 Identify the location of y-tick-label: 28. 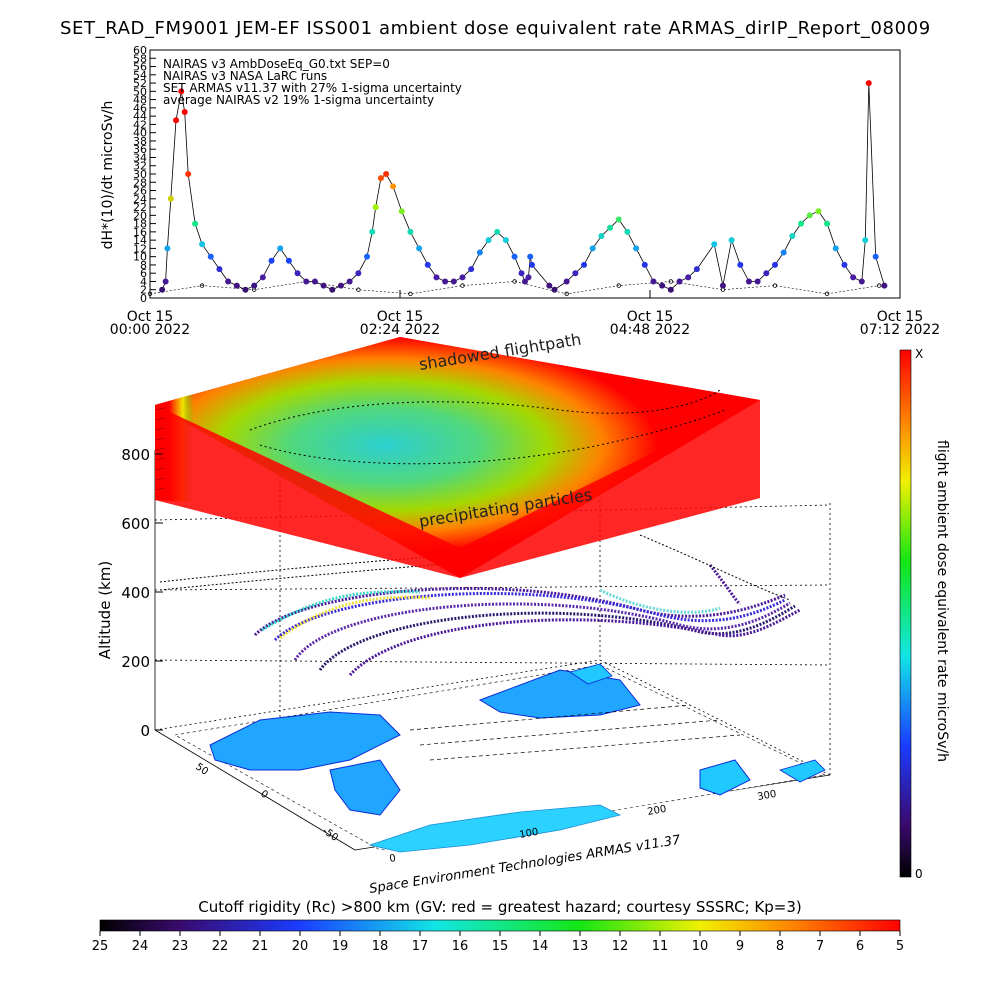
(140, 182).